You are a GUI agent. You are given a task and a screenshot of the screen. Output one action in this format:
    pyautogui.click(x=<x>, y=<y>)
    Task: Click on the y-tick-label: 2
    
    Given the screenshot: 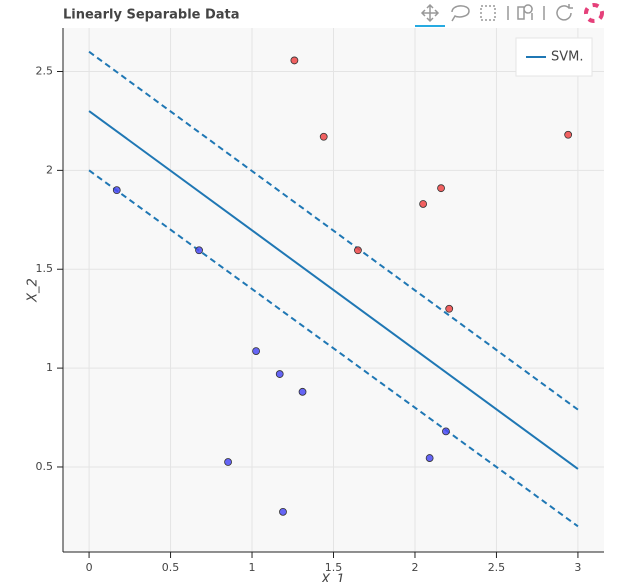 What is the action you would take?
    pyautogui.click(x=49, y=169)
    